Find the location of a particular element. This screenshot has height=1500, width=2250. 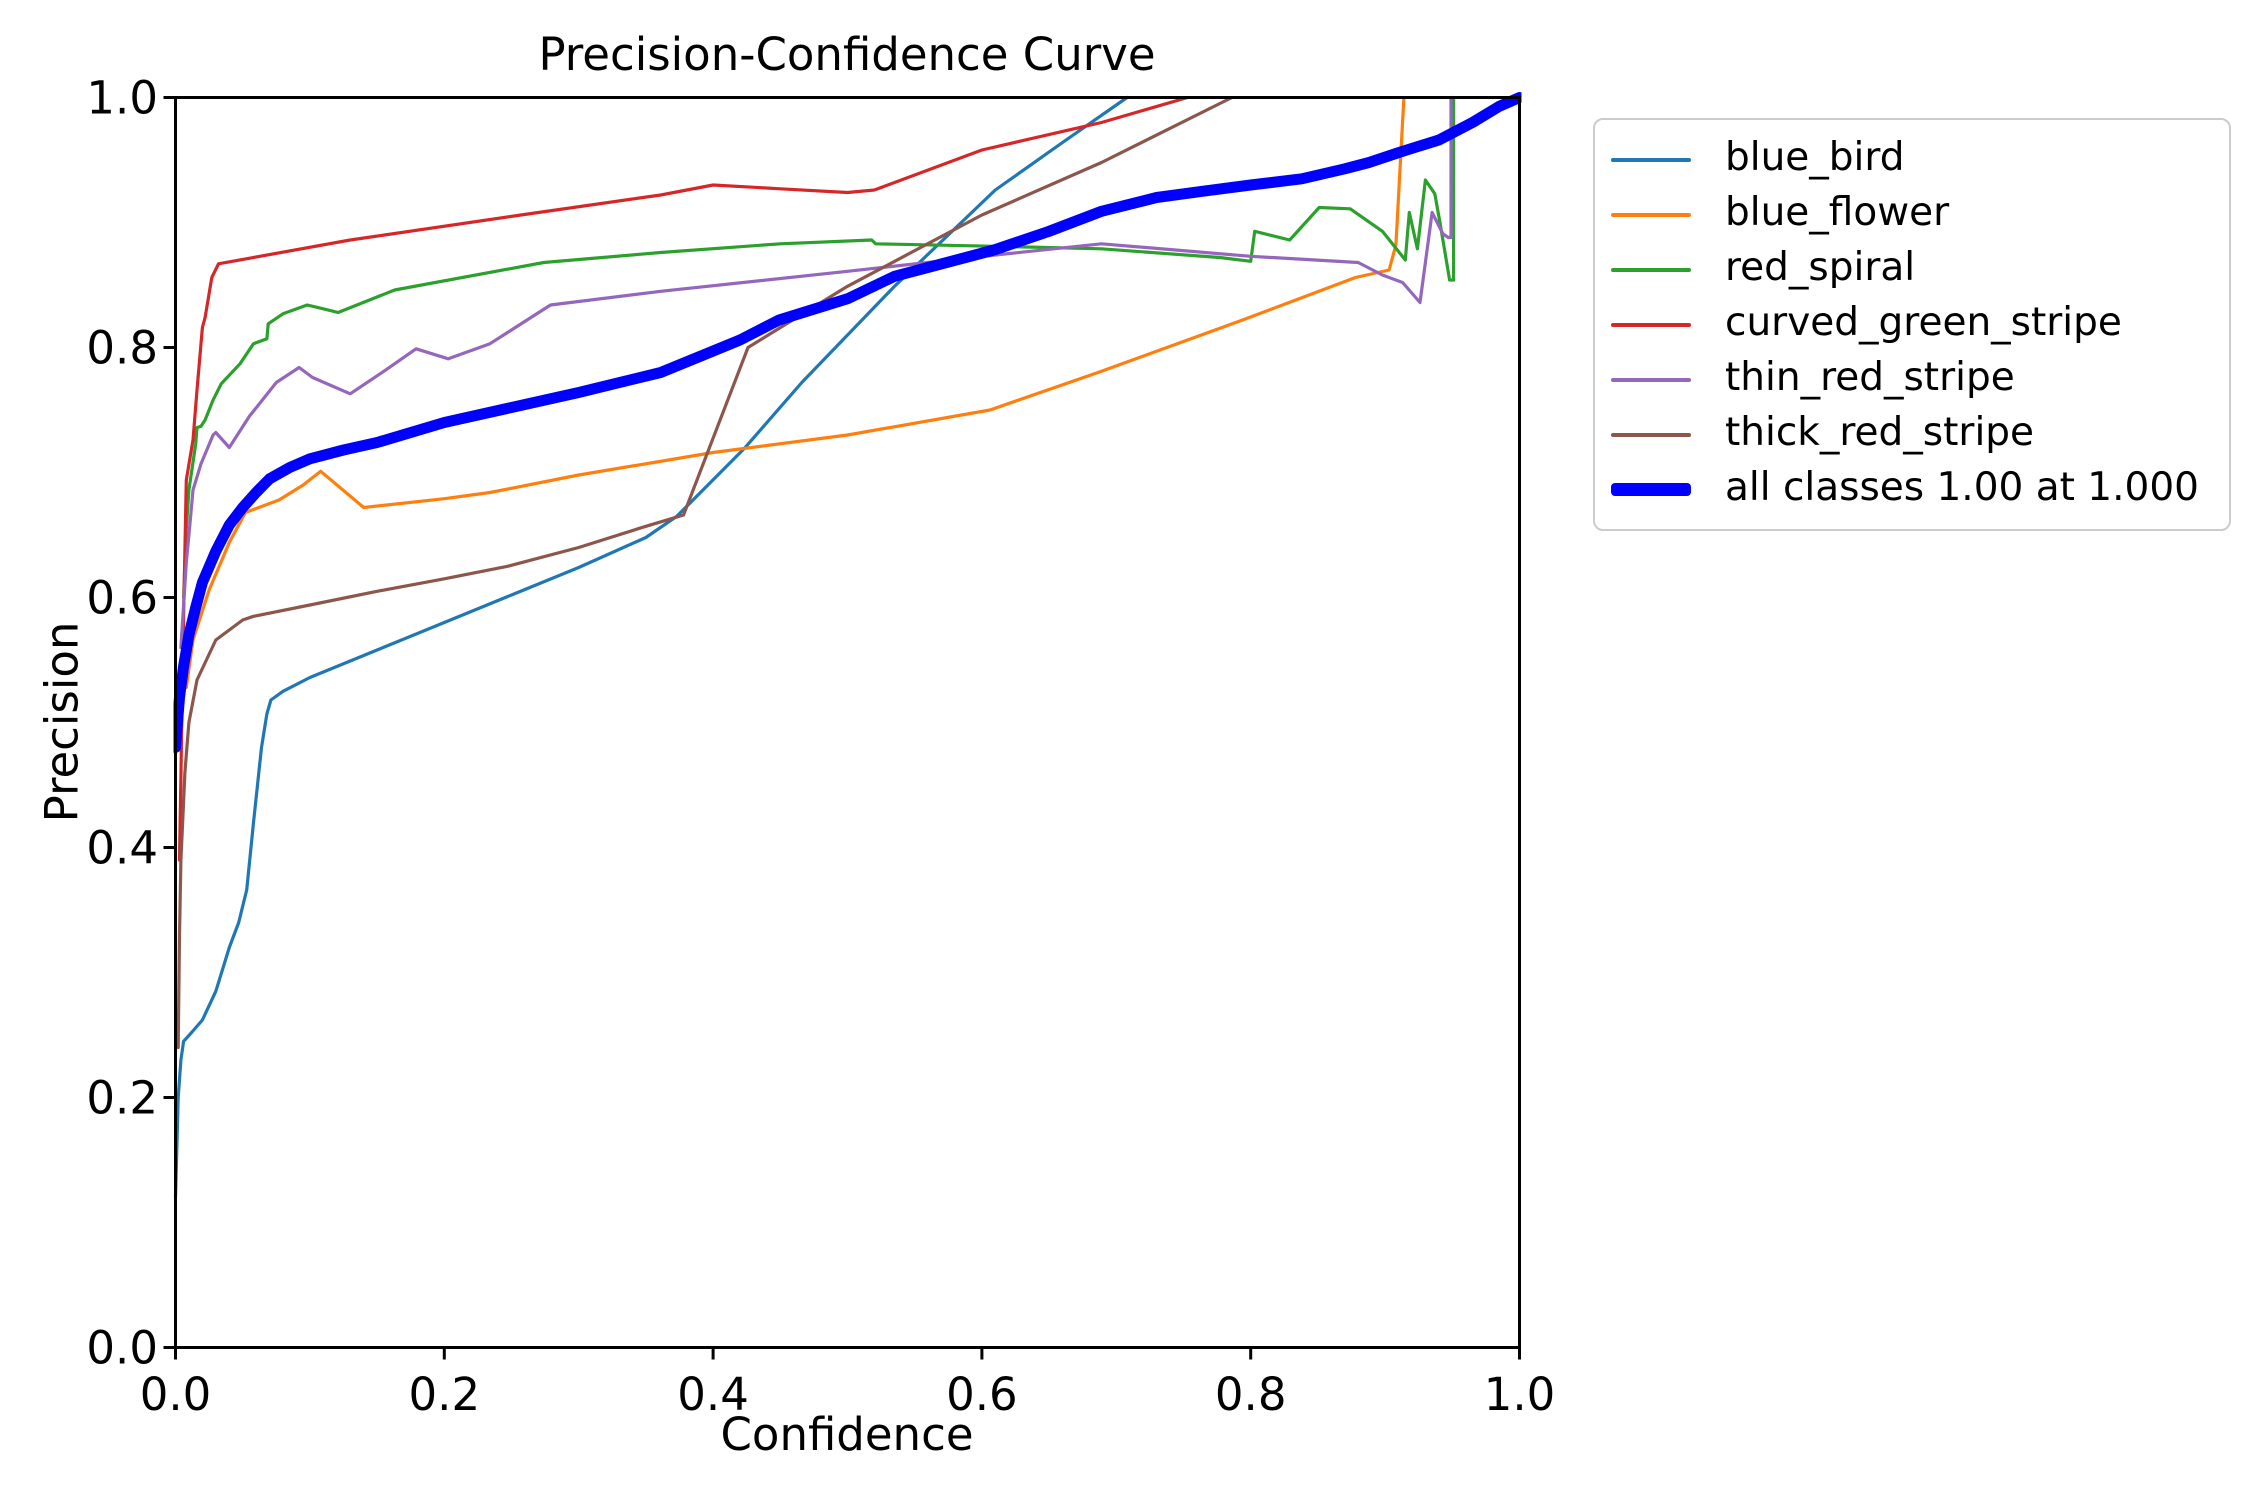

legend-item: blue_flower is located at coordinates (1905, 214).